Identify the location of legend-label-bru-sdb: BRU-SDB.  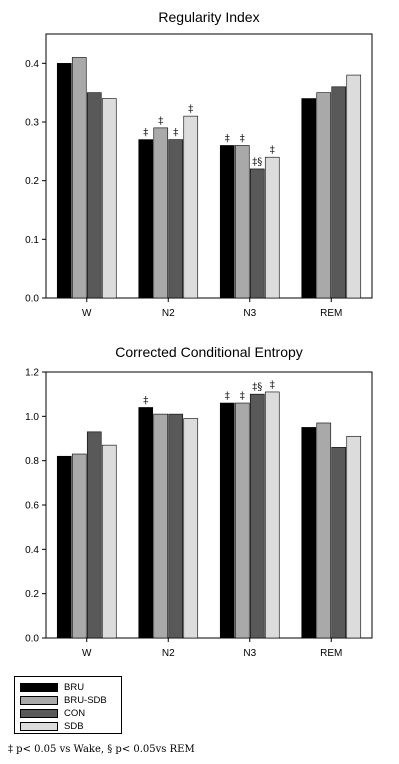
(85, 700).